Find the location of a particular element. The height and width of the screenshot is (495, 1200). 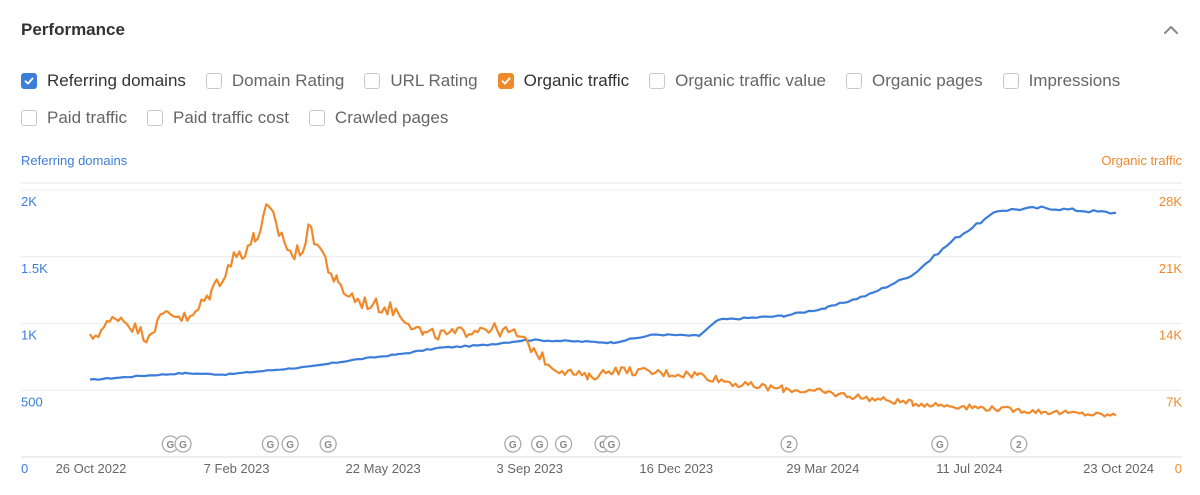

x-tick-label: 26 Oct 2022 is located at coordinates (91, 468).